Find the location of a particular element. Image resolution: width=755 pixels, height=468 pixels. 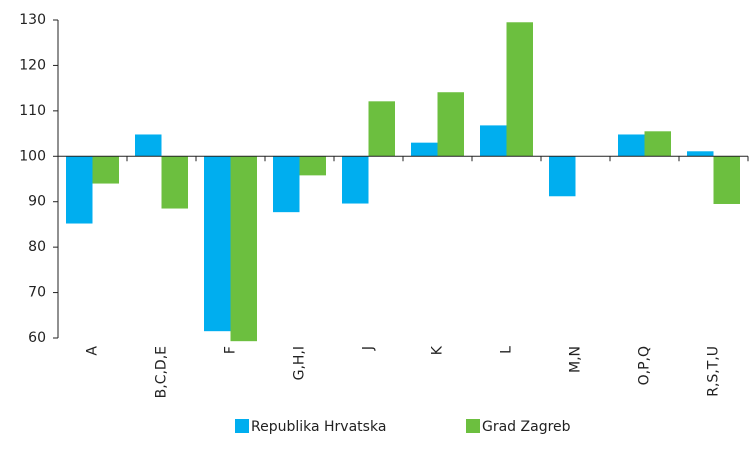

y-tick-label: 60 is located at coordinates (37, 338).